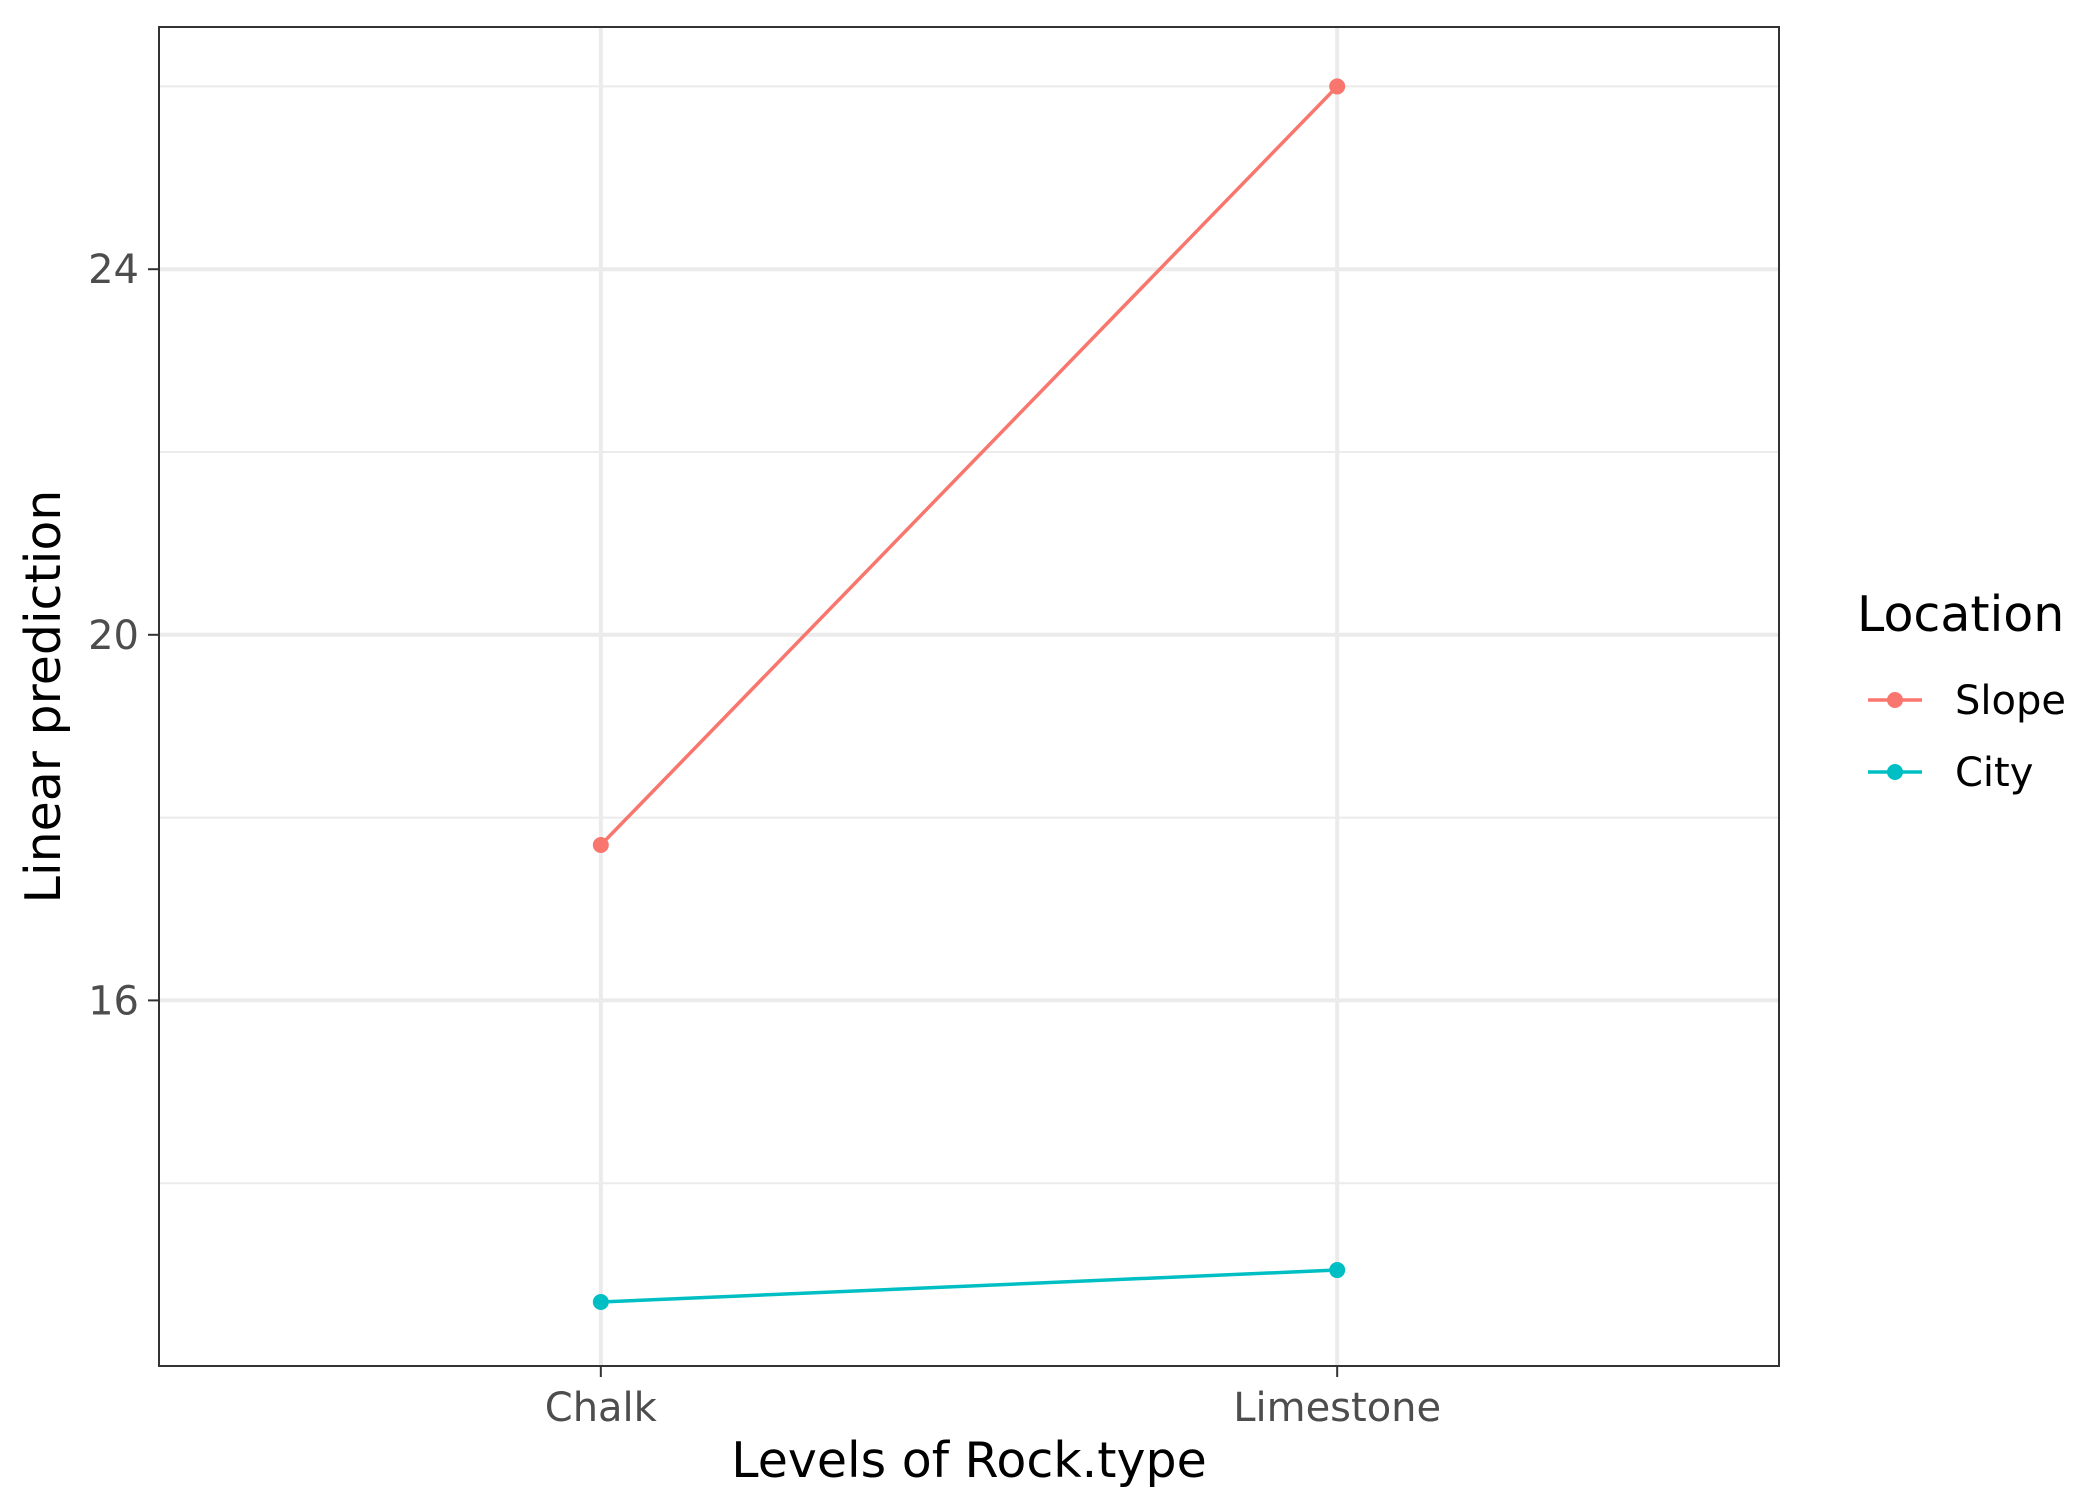 This screenshot has height=1500, width=2100. What do you see at coordinates (601, 1408) in the screenshot?
I see `x-tick-label: Chalk` at bounding box center [601, 1408].